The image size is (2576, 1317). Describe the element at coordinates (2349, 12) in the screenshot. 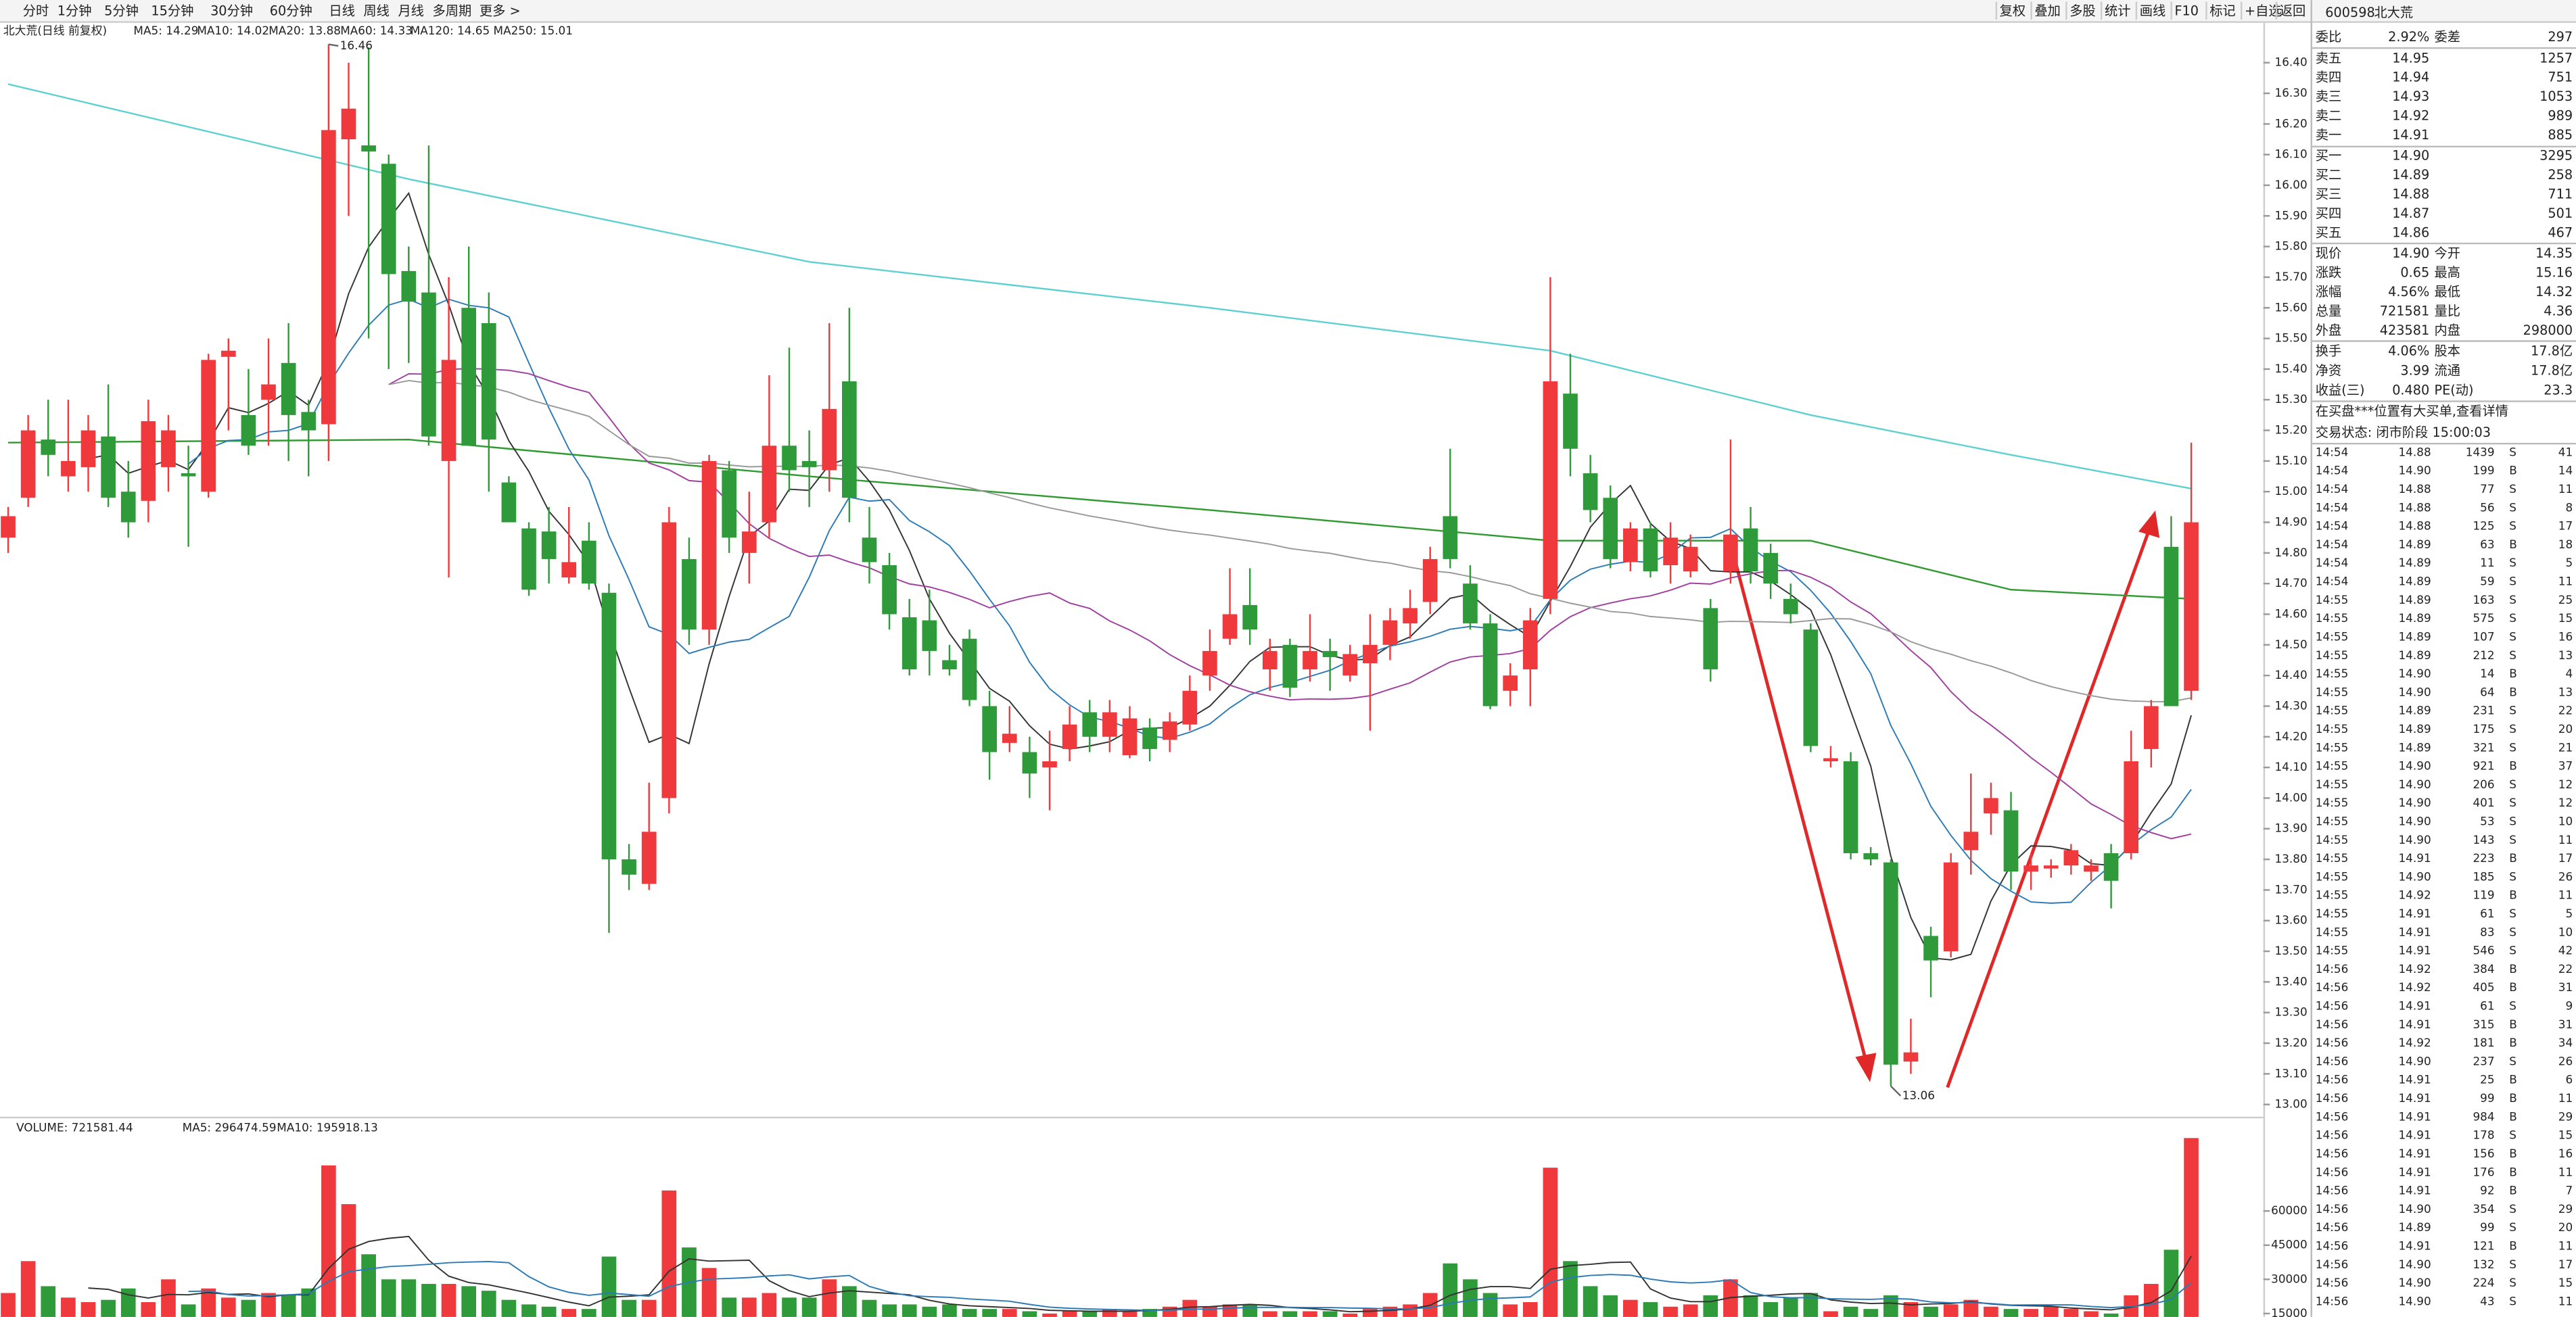

I see `stock-code: 600598` at that location.